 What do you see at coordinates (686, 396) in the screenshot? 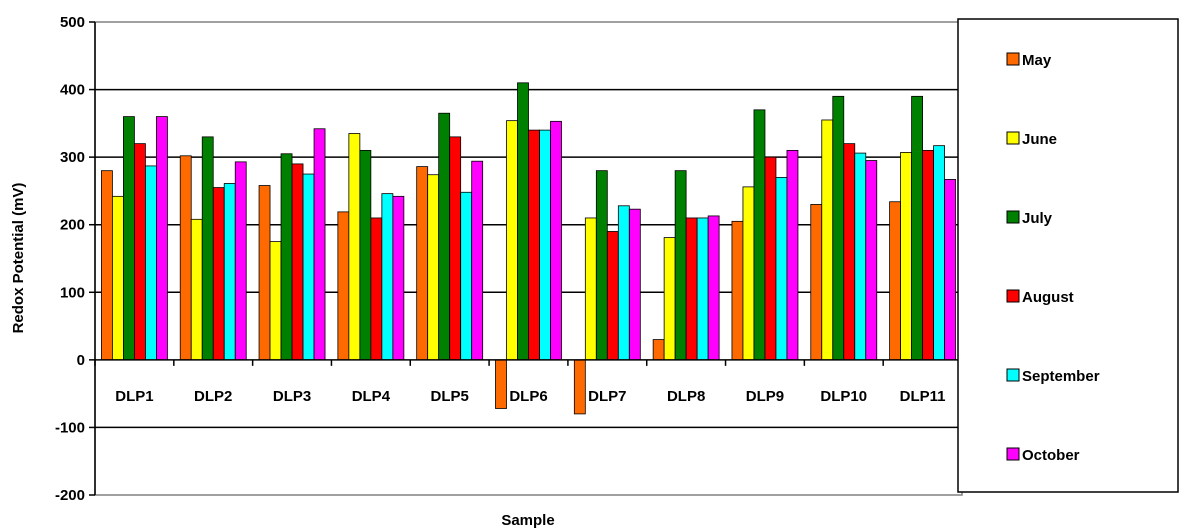
I see `category-label: DLP8` at bounding box center [686, 396].